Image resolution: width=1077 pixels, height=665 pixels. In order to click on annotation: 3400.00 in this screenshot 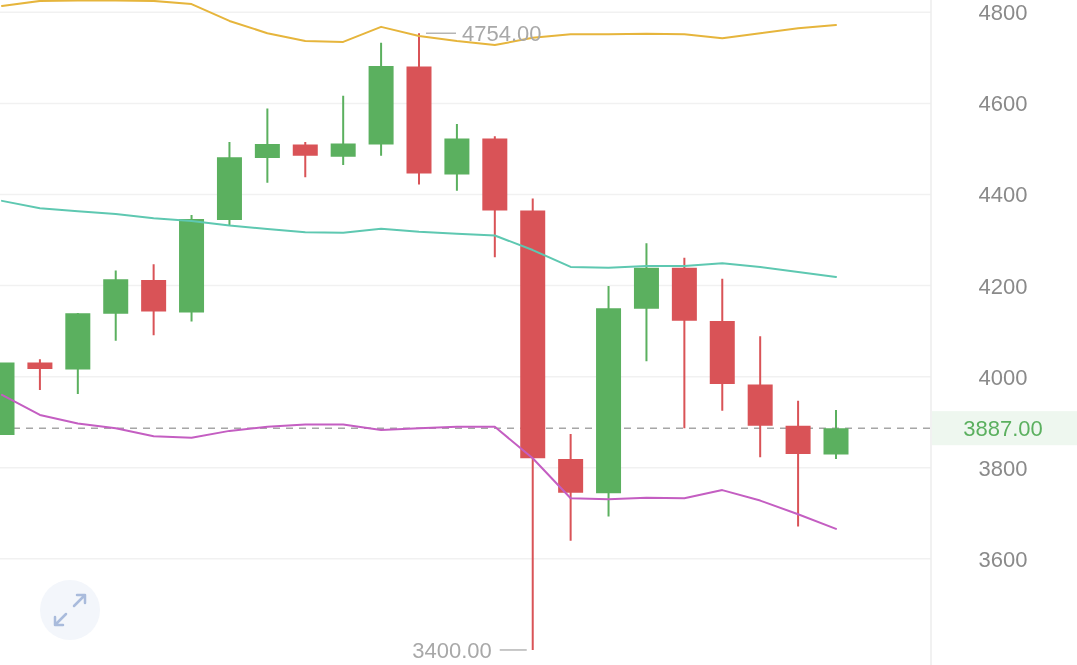, I will do `click(452, 650)`.